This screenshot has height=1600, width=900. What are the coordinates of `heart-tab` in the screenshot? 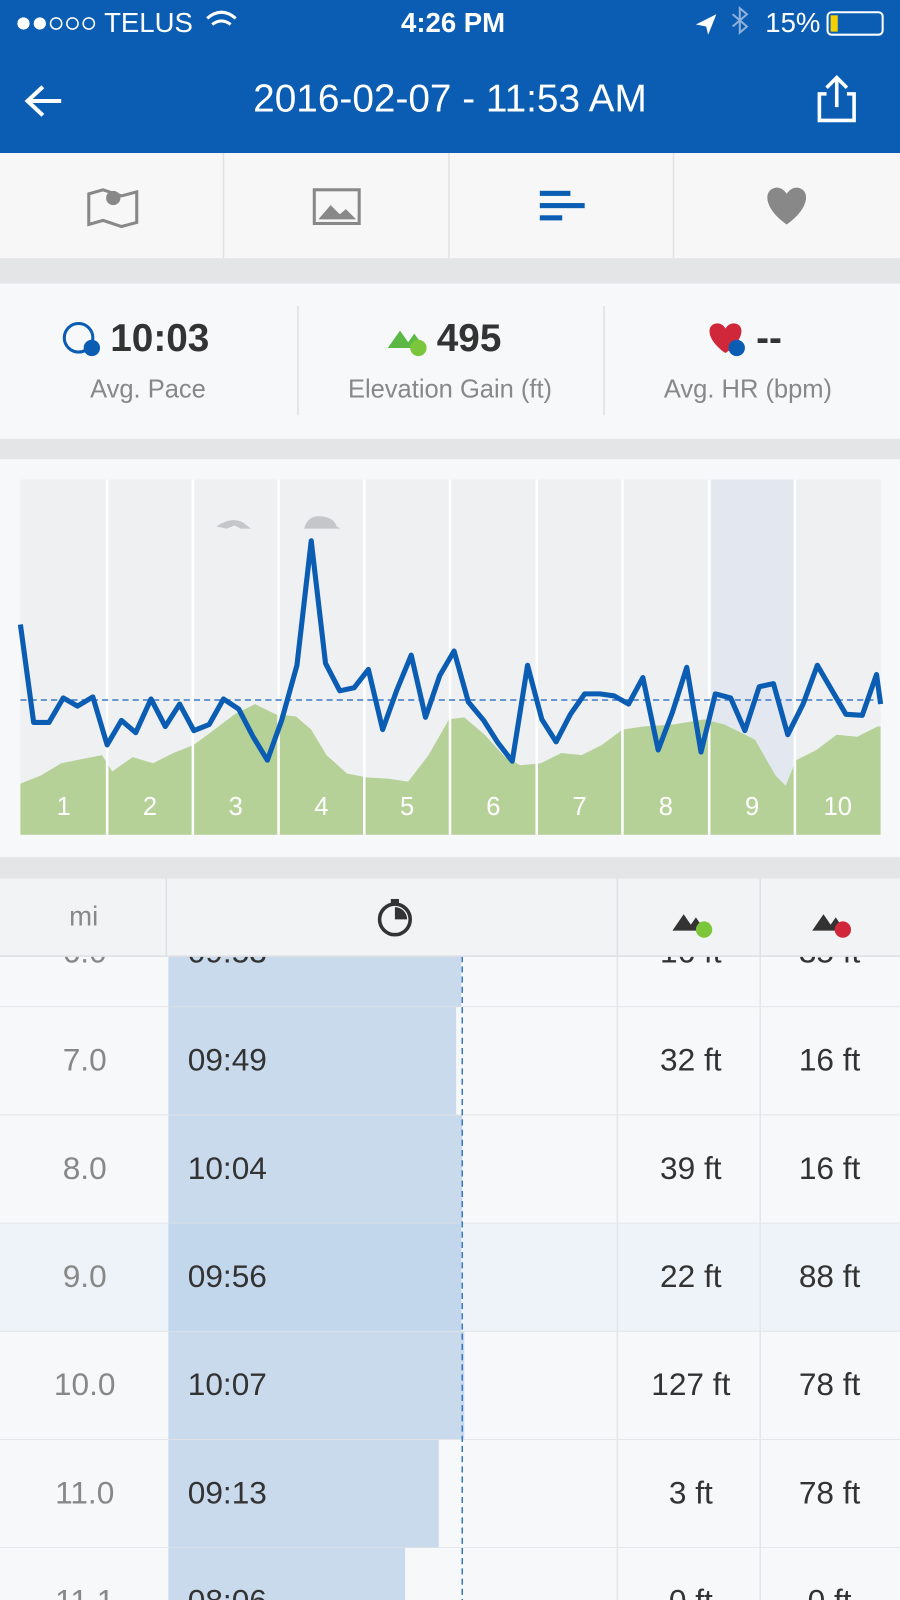 It's located at (787, 206).